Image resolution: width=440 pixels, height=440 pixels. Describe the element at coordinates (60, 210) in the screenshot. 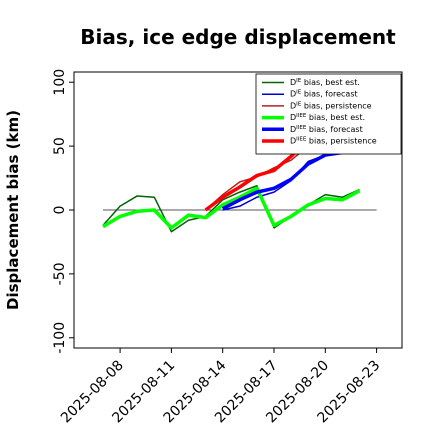

I see `y-tick-label: 0` at that location.